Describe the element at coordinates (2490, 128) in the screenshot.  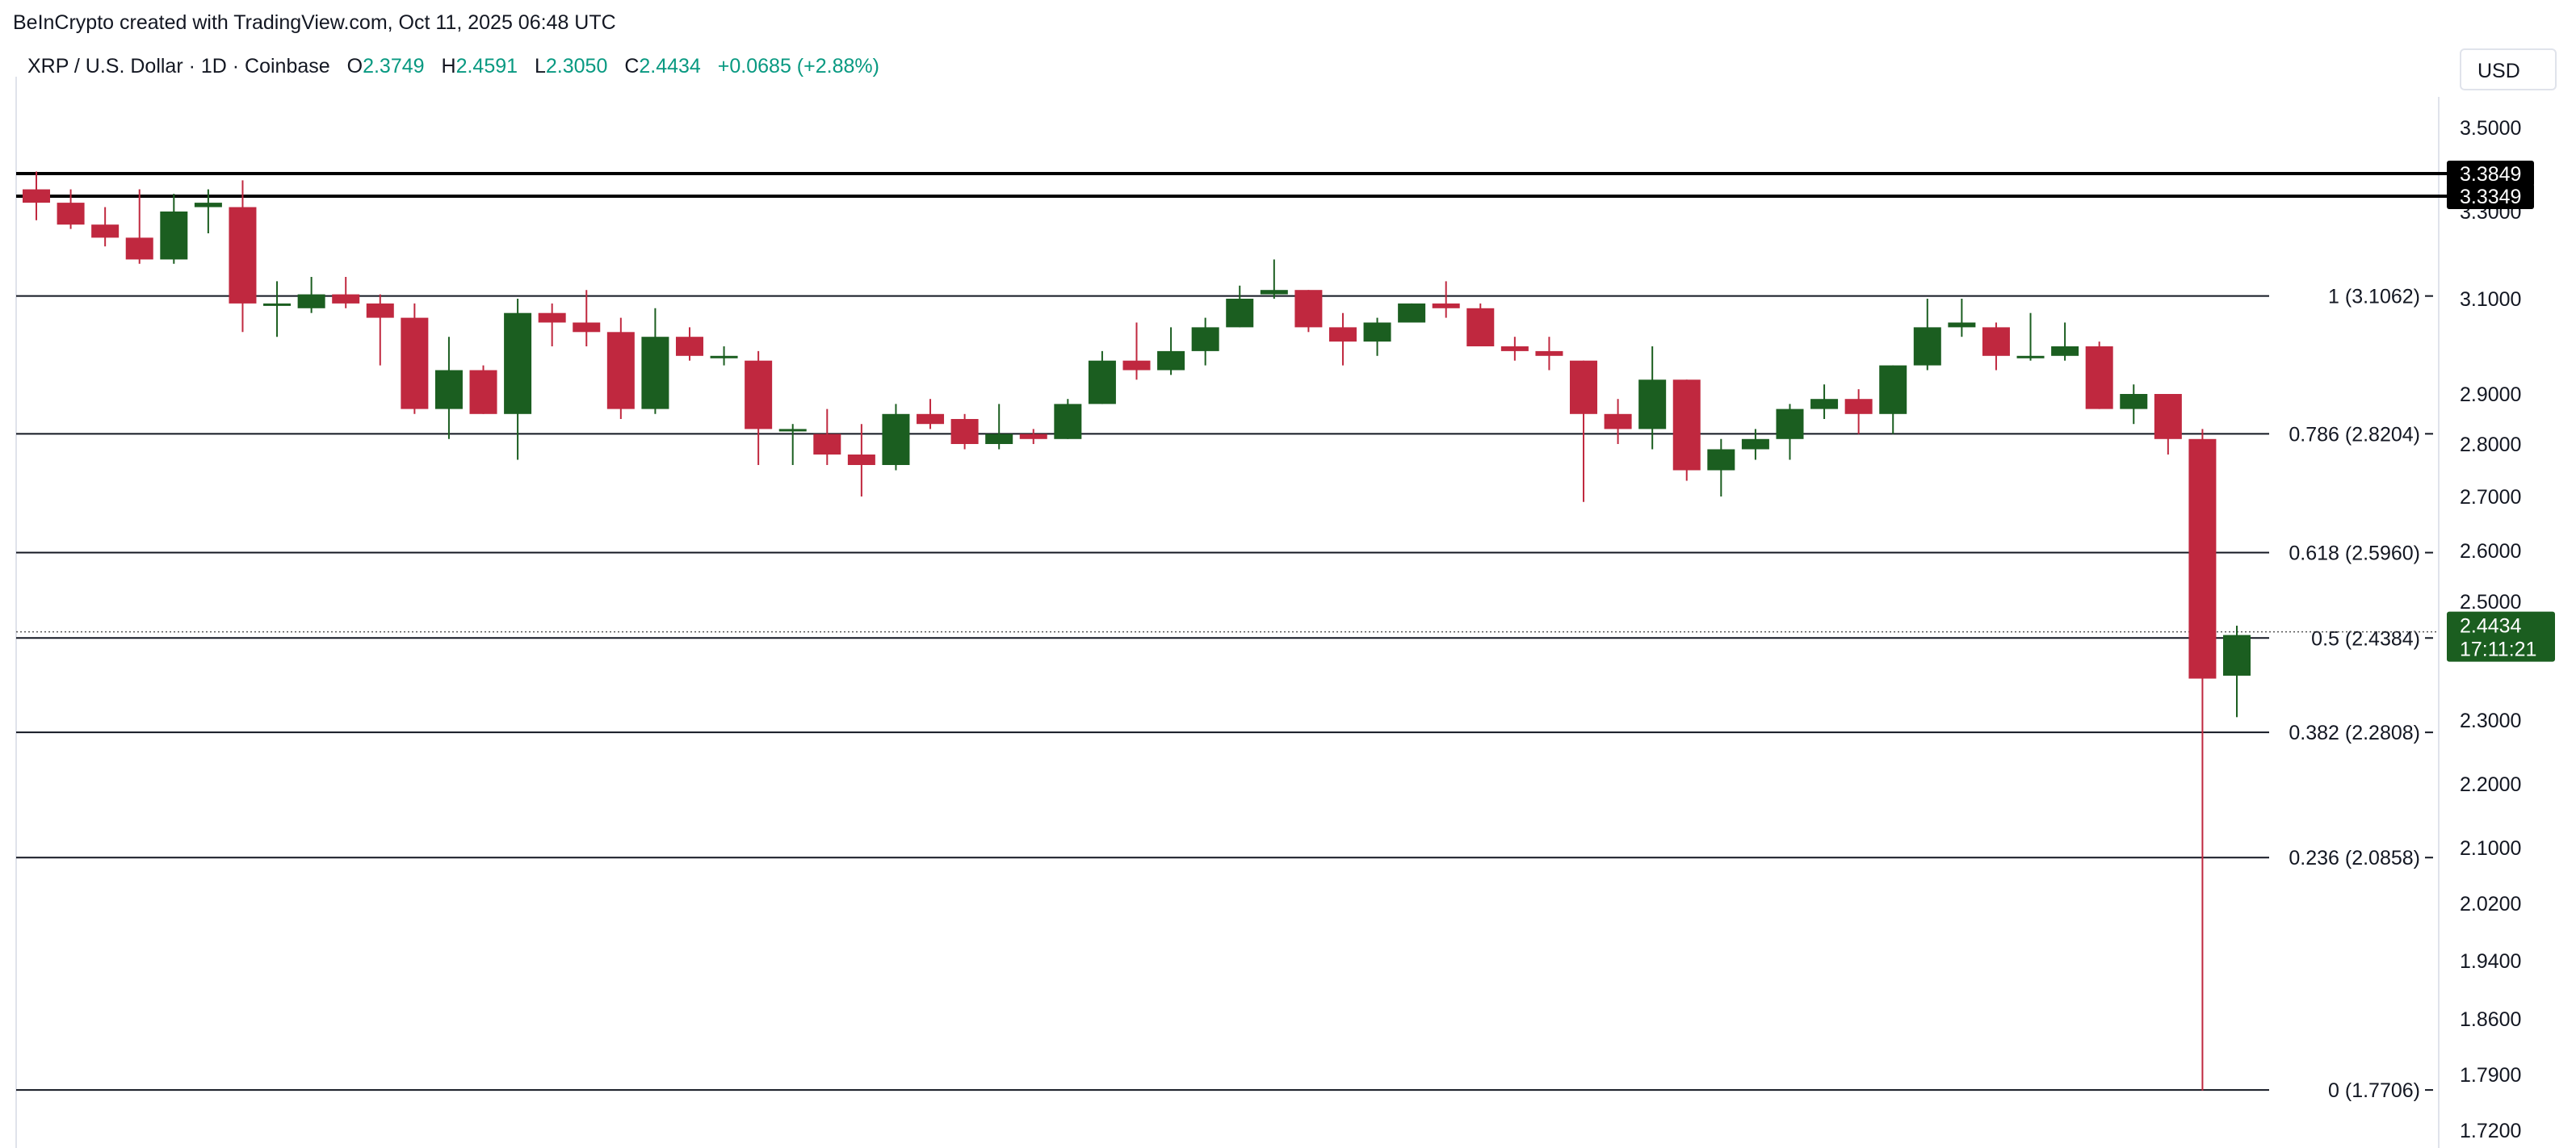
I see `price-axis-tick: 3.5000` at that location.